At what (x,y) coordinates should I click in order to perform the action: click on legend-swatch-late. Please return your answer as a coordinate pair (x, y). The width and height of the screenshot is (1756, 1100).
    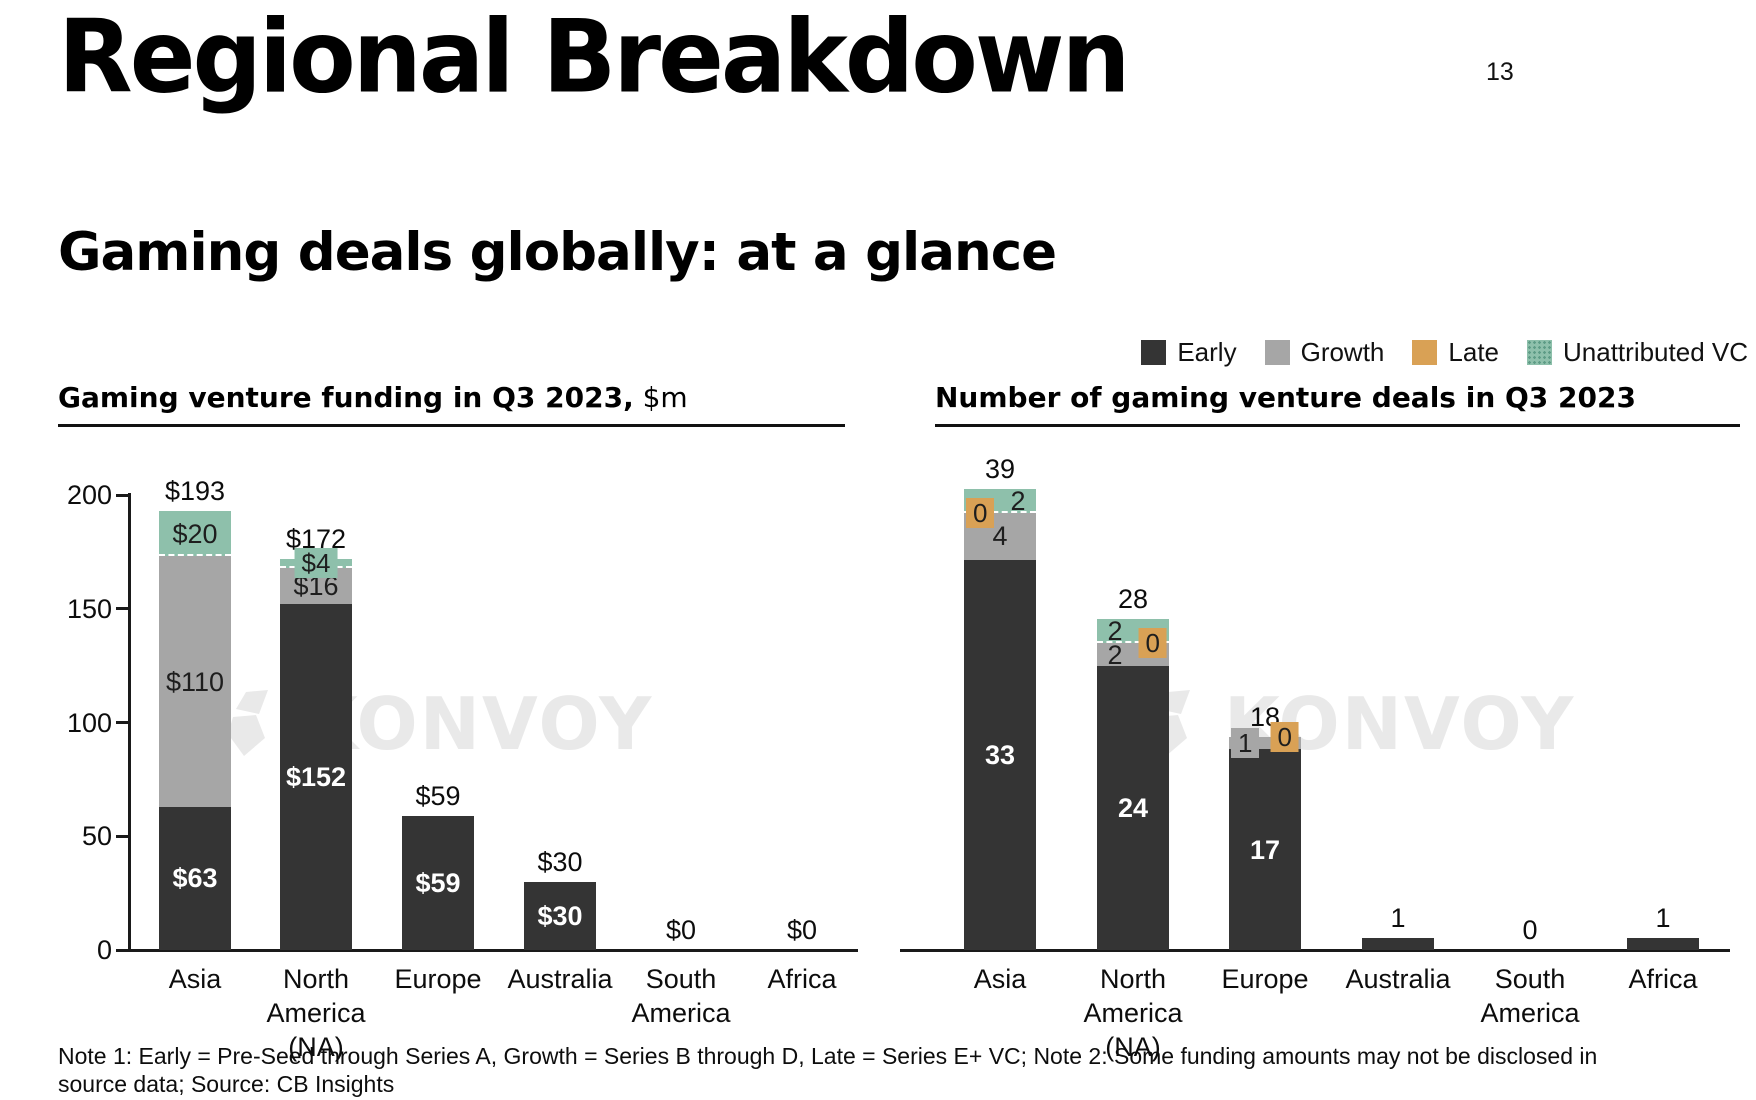
    Looking at the image, I should click on (1425, 352).